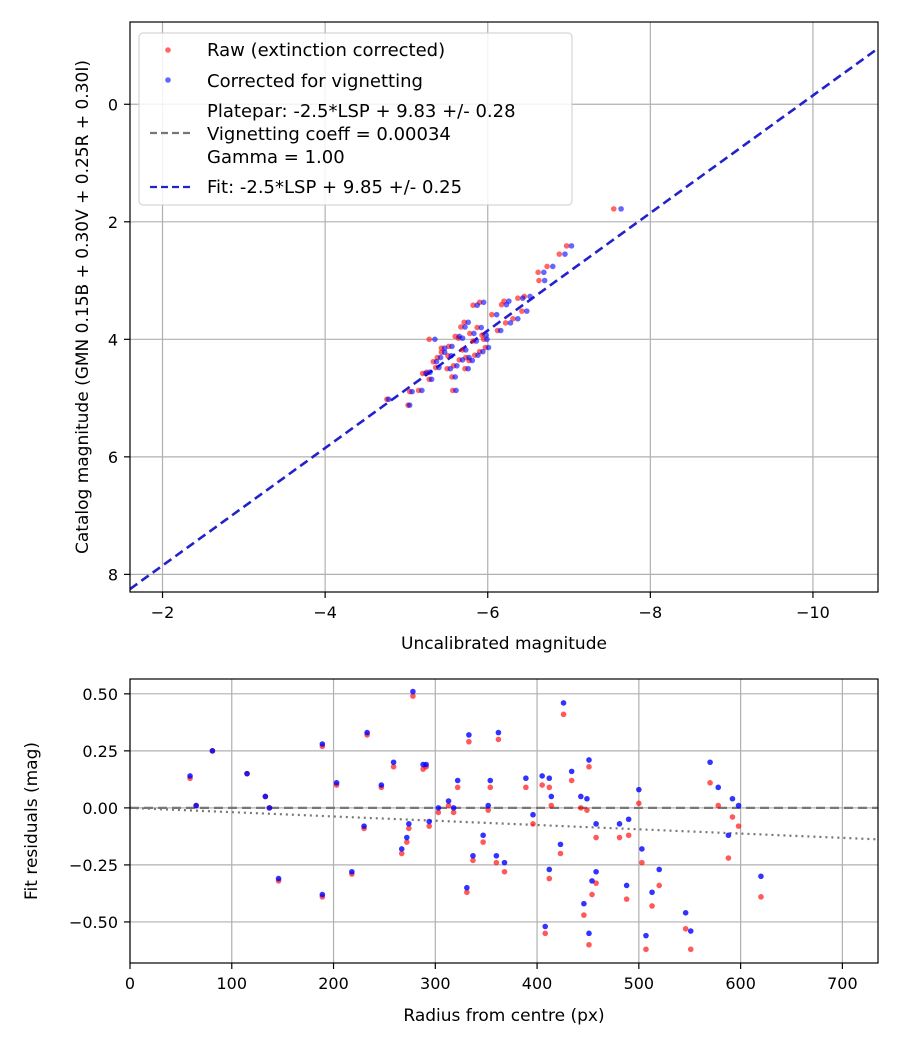 This screenshot has height=1050, width=900. What do you see at coordinates (315, 81) in the screenshot?
I see `legend-corrected-label: Corrected for vignetting` at bounding box center [315, 81].